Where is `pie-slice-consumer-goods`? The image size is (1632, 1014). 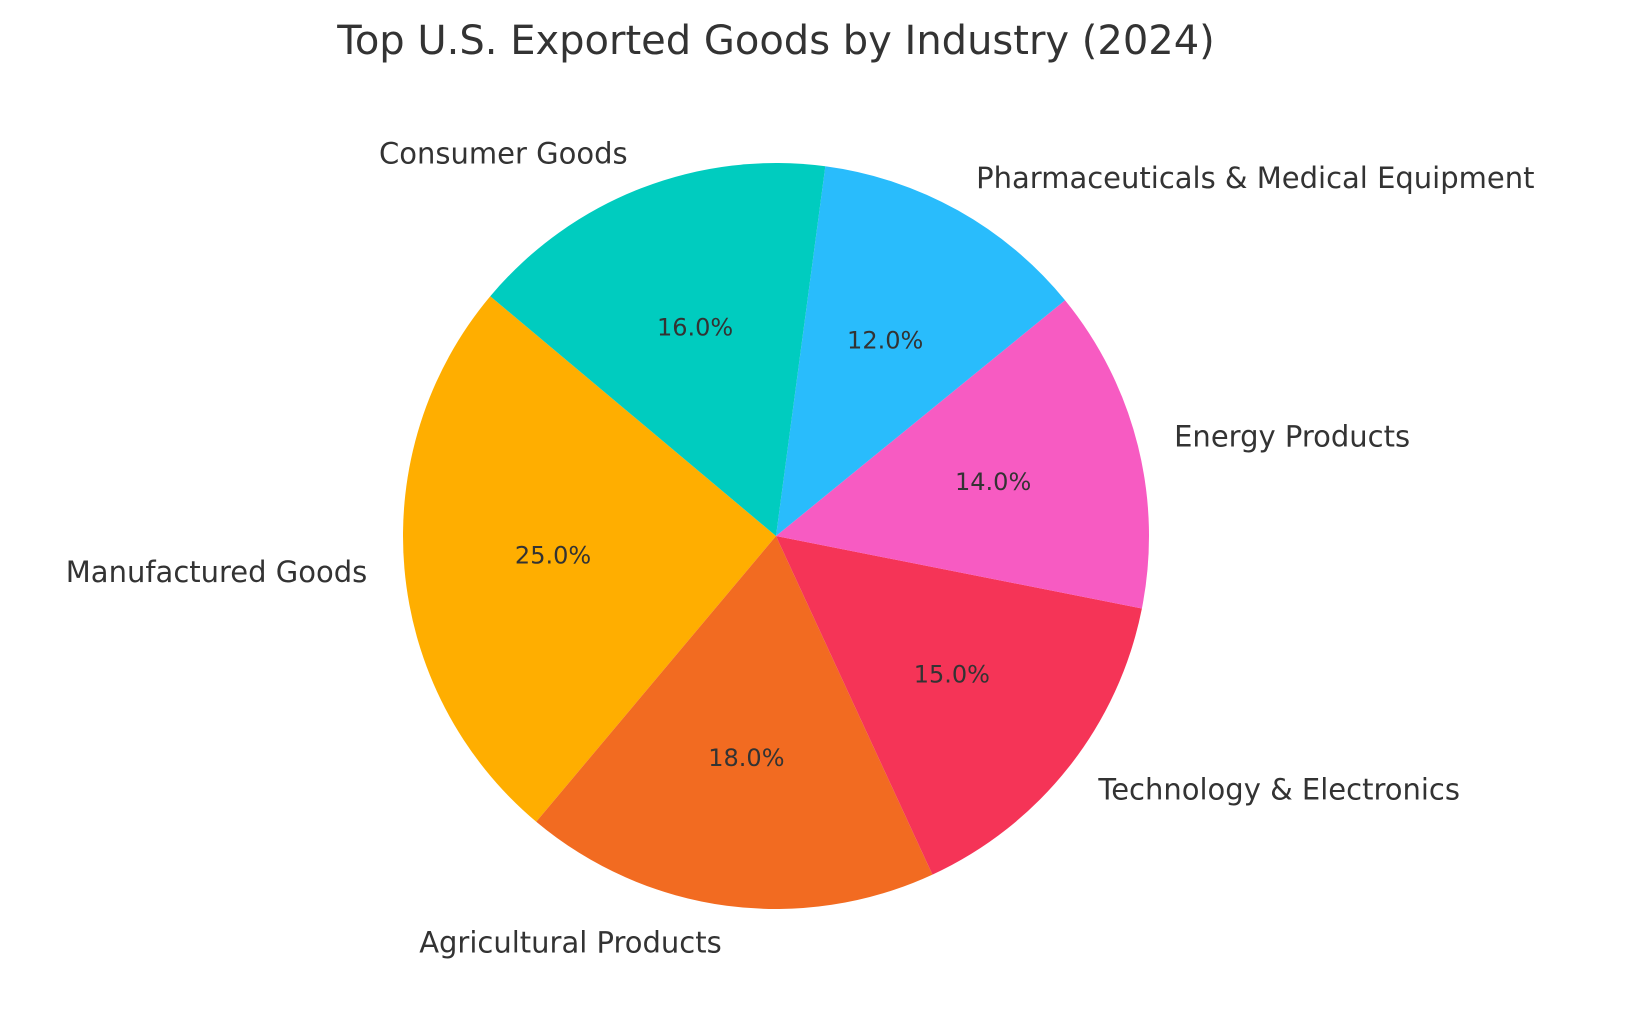 pie-slice-consumer-goods is located at coordinates (658, 349).